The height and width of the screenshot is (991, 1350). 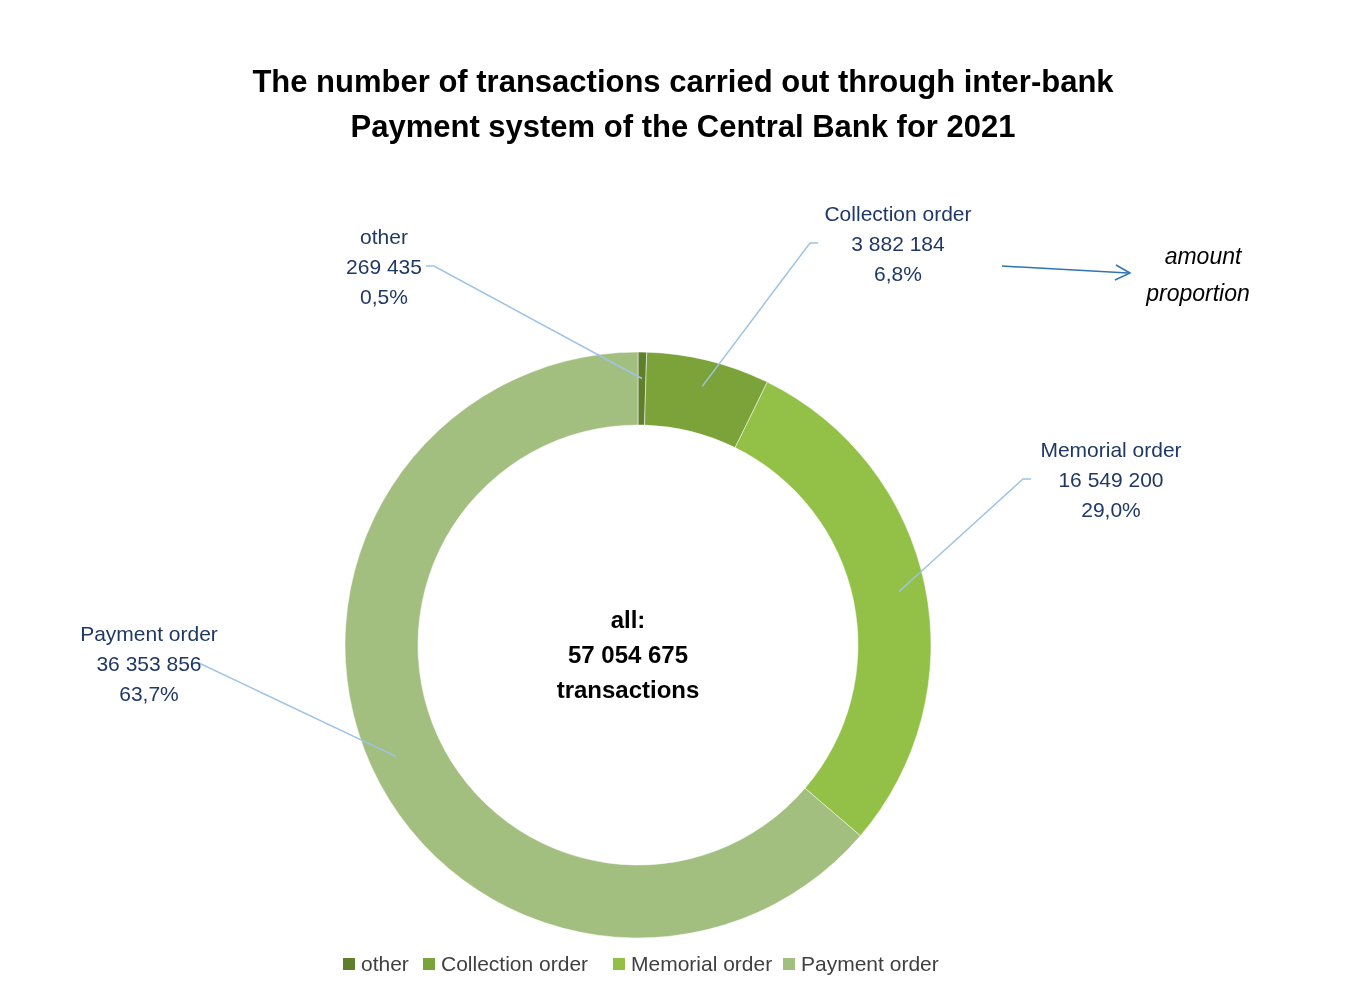 I want to click on data-label: 16 549 200 29,0%, so click(x=1111, y=494).